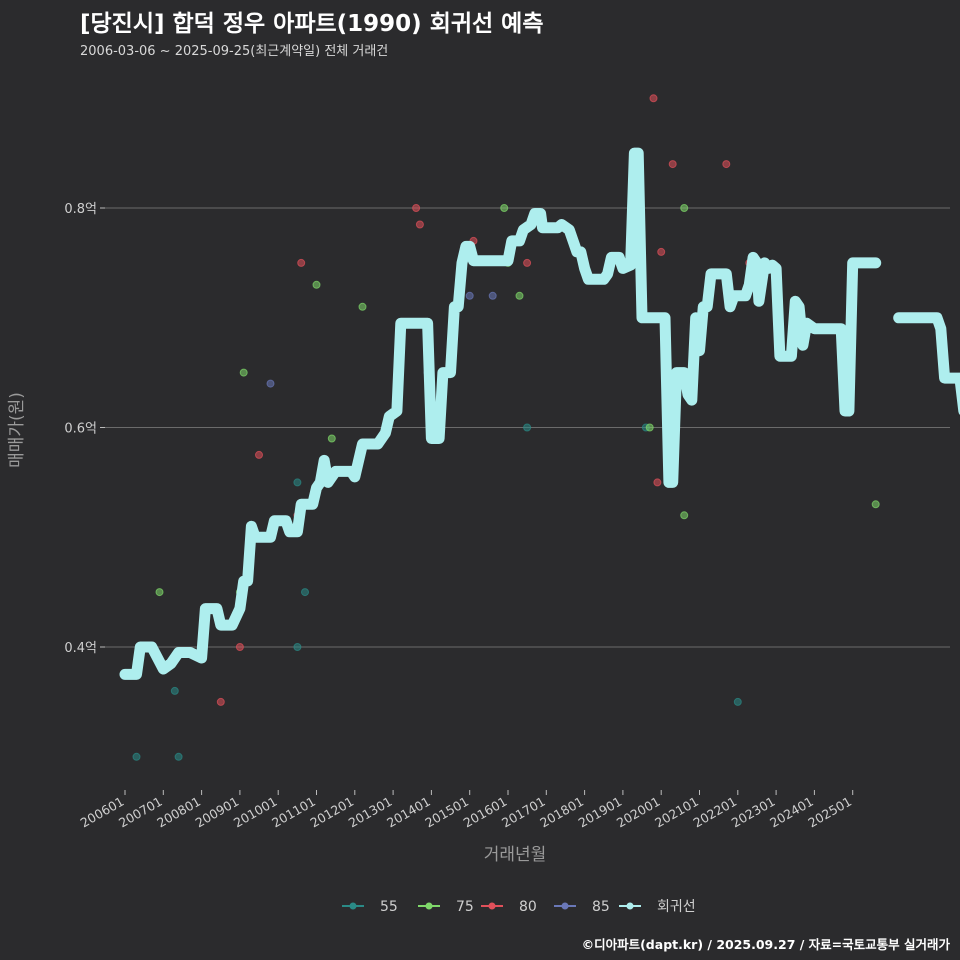  I want to click on legend-item-85: 85, so click(582, 907).